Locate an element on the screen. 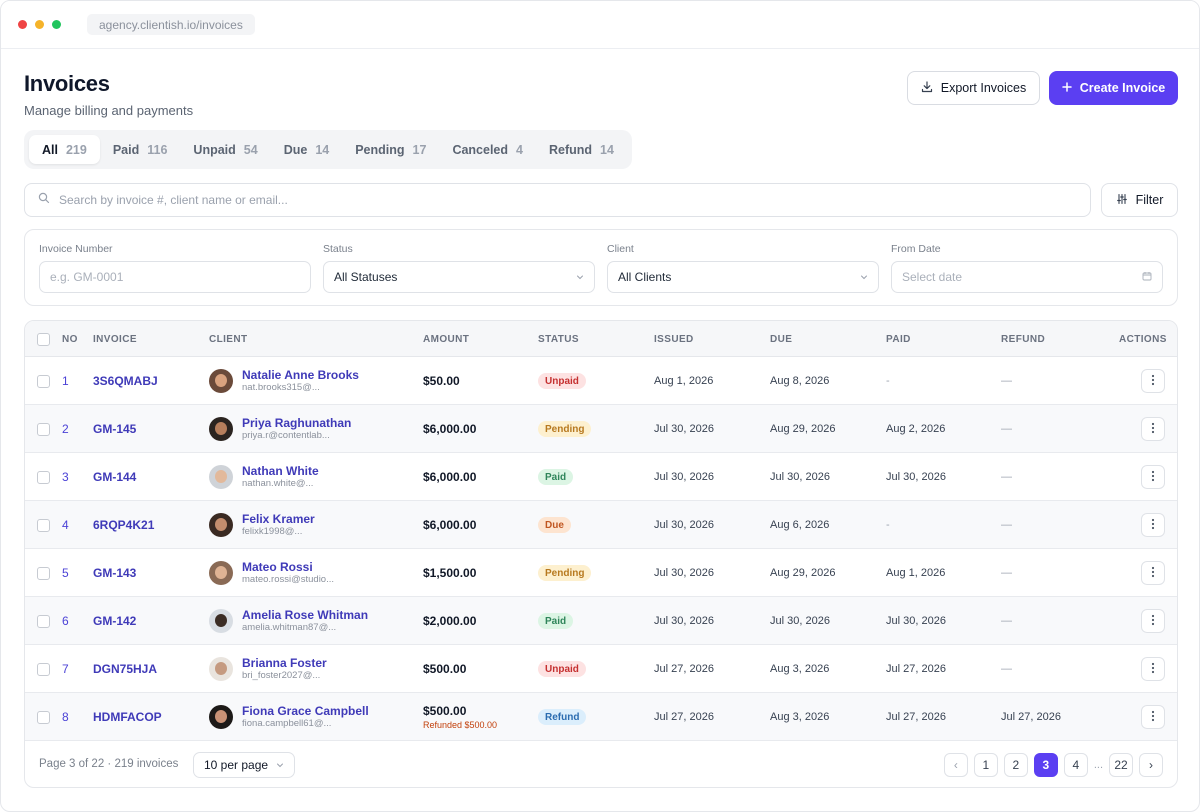  status-badge: Pending is located at coordinates (565, 573).